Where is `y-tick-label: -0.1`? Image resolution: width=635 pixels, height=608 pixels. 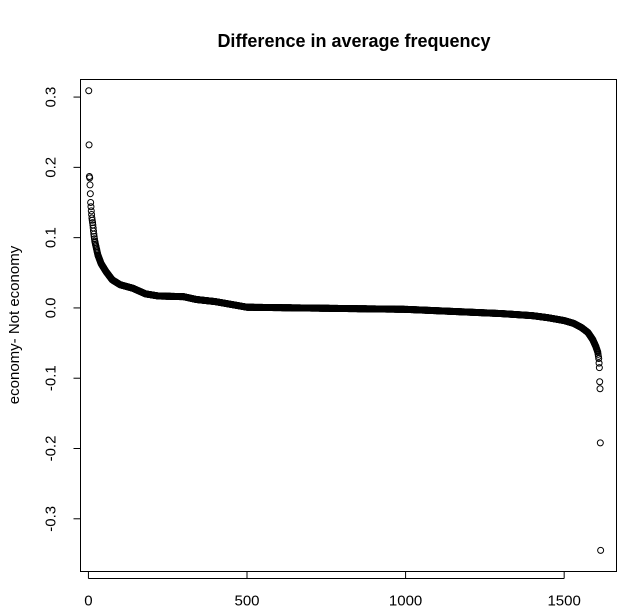
y-tick-label: -0.1 is located at coordinates (51, 378).